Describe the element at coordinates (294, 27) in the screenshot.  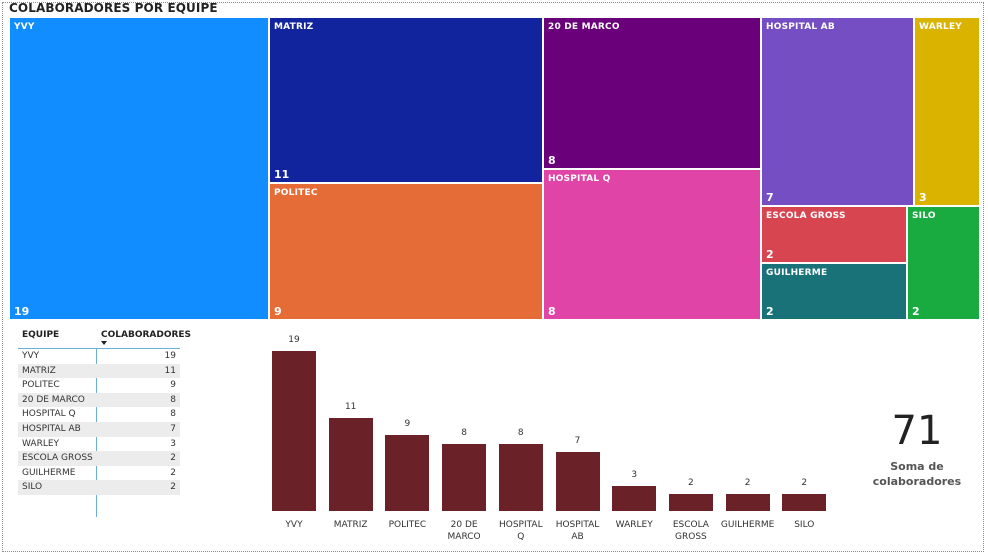
I see `treemap-tile-label: MATRIZ` at that location.